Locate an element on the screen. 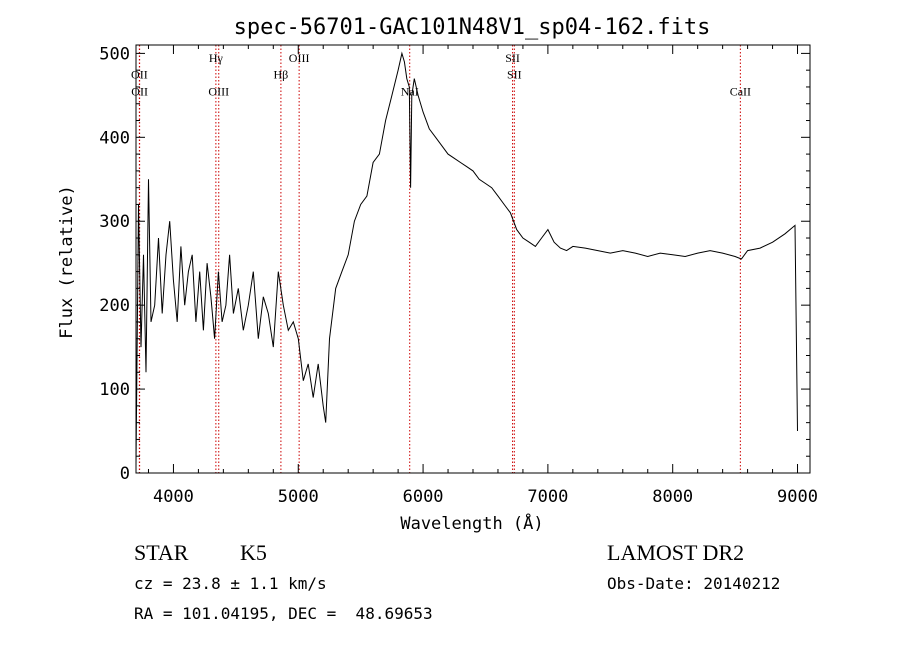 Image resolution: width=900 pixels, height=649 pixels. line-marker-label: Hγ is located at coordinates (216, 58).